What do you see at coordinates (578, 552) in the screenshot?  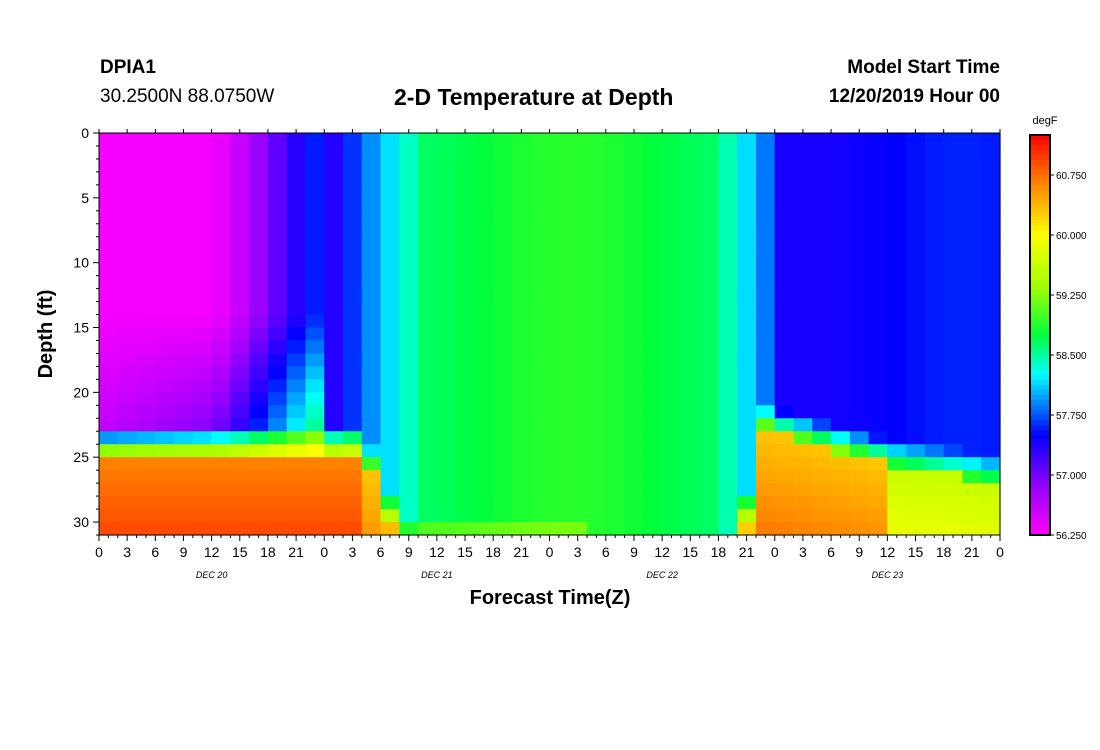 I see `x-tick-label: 3` at bounding box center [578, 552].